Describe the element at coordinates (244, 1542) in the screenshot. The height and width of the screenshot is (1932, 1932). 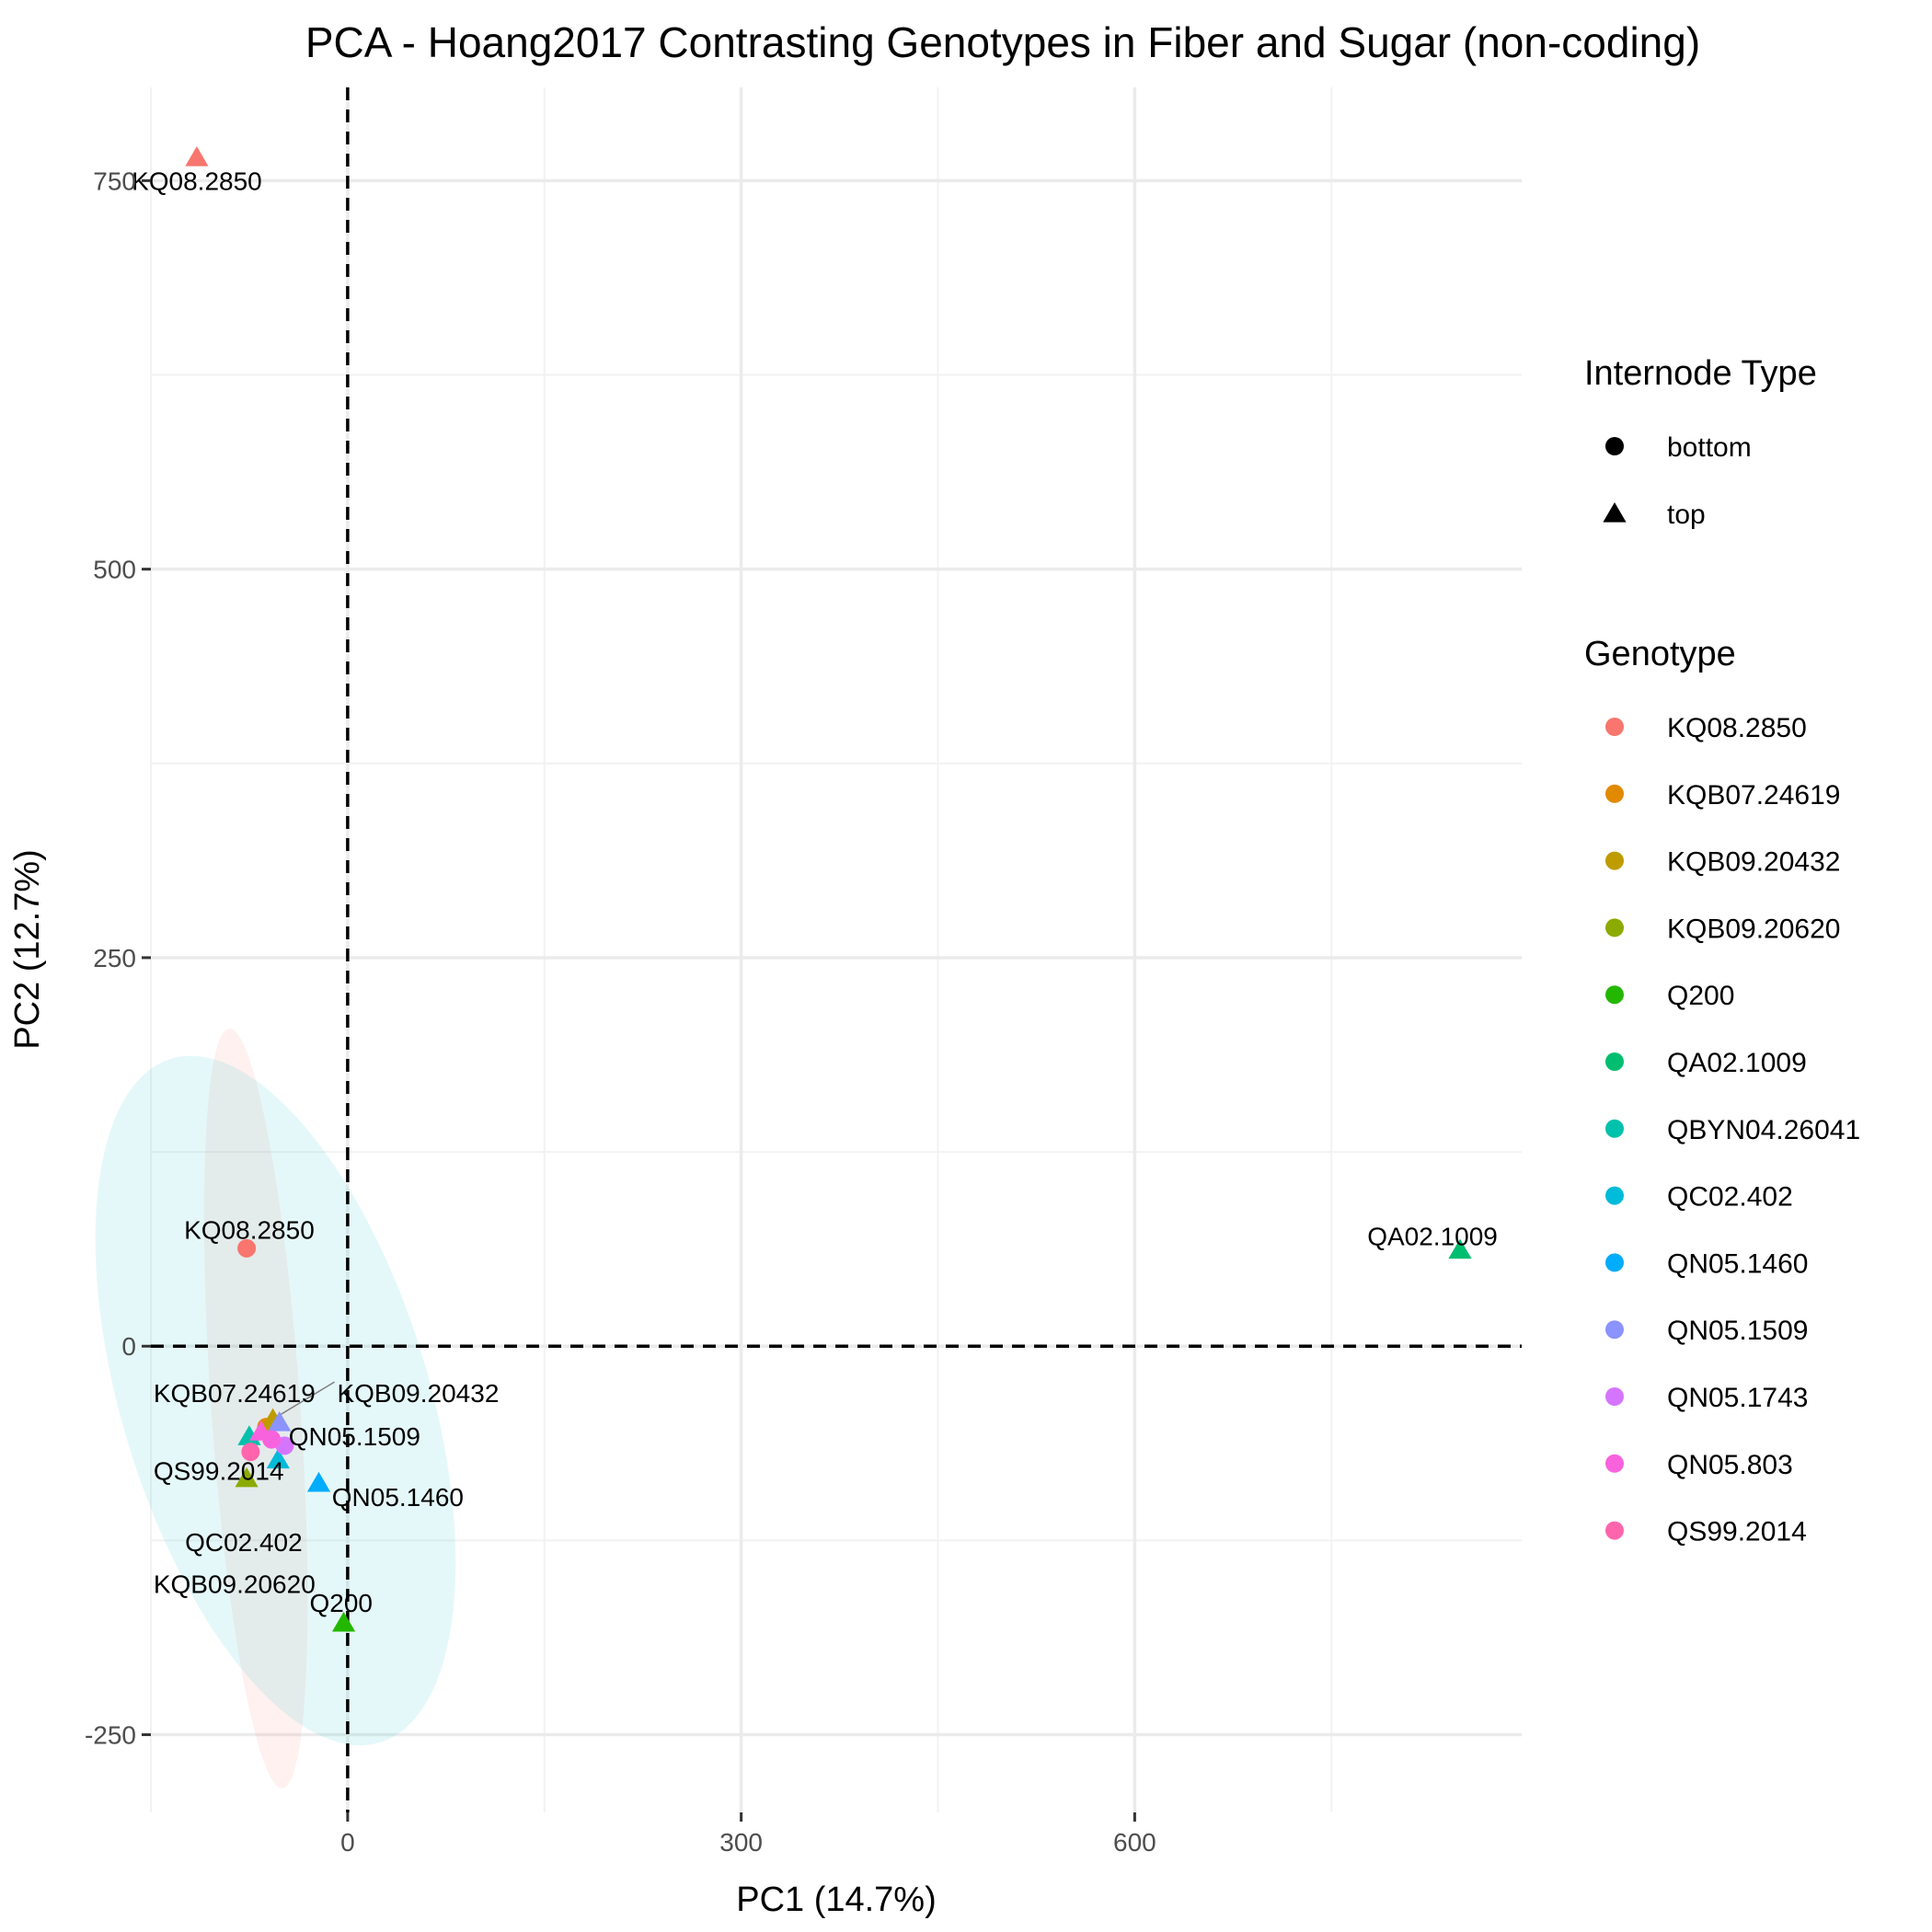
I see `point-label: QC02.402` at that location.